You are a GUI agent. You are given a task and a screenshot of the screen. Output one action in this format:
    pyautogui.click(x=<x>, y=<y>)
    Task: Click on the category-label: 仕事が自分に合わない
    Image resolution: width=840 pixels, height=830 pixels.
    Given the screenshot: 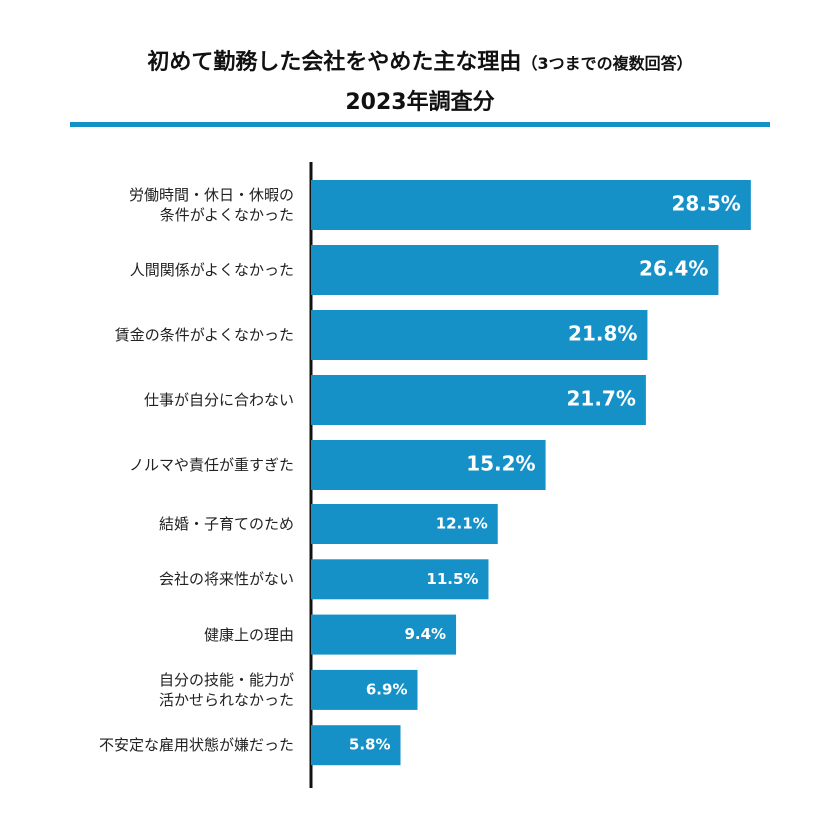 What is the action you would take?
    pyautogui.click(x=218, y=400)
    